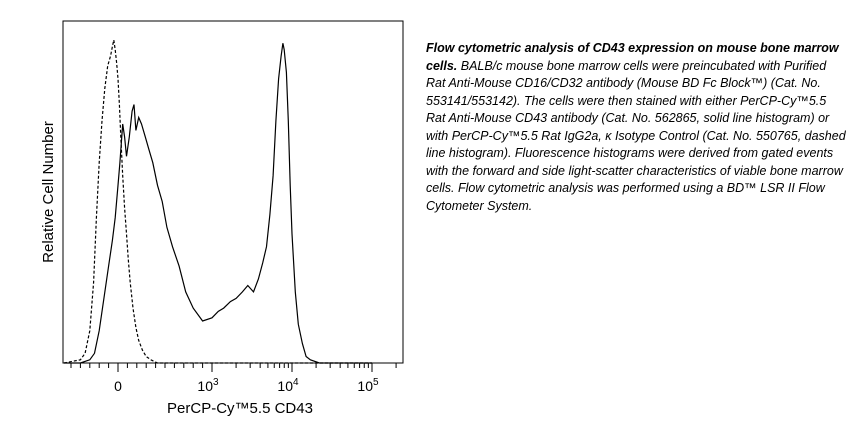 Image resolution: width=863 pixels, height=427 pixels. Describe the element at coordinates (208, 385) in the screenshot. I see `x-tick-label: 10³` at that location.